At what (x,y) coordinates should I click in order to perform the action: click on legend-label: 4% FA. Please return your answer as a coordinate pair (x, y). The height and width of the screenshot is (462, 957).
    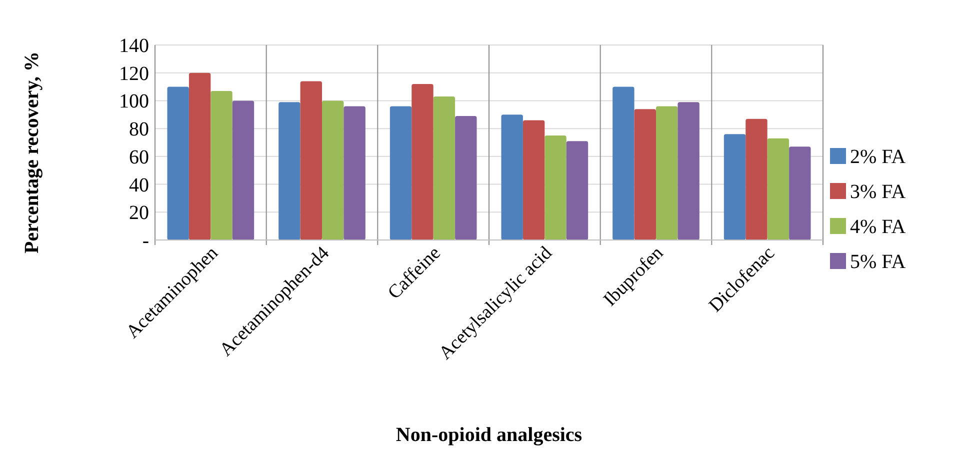
    Looking at the image, I should click on (878, 227).